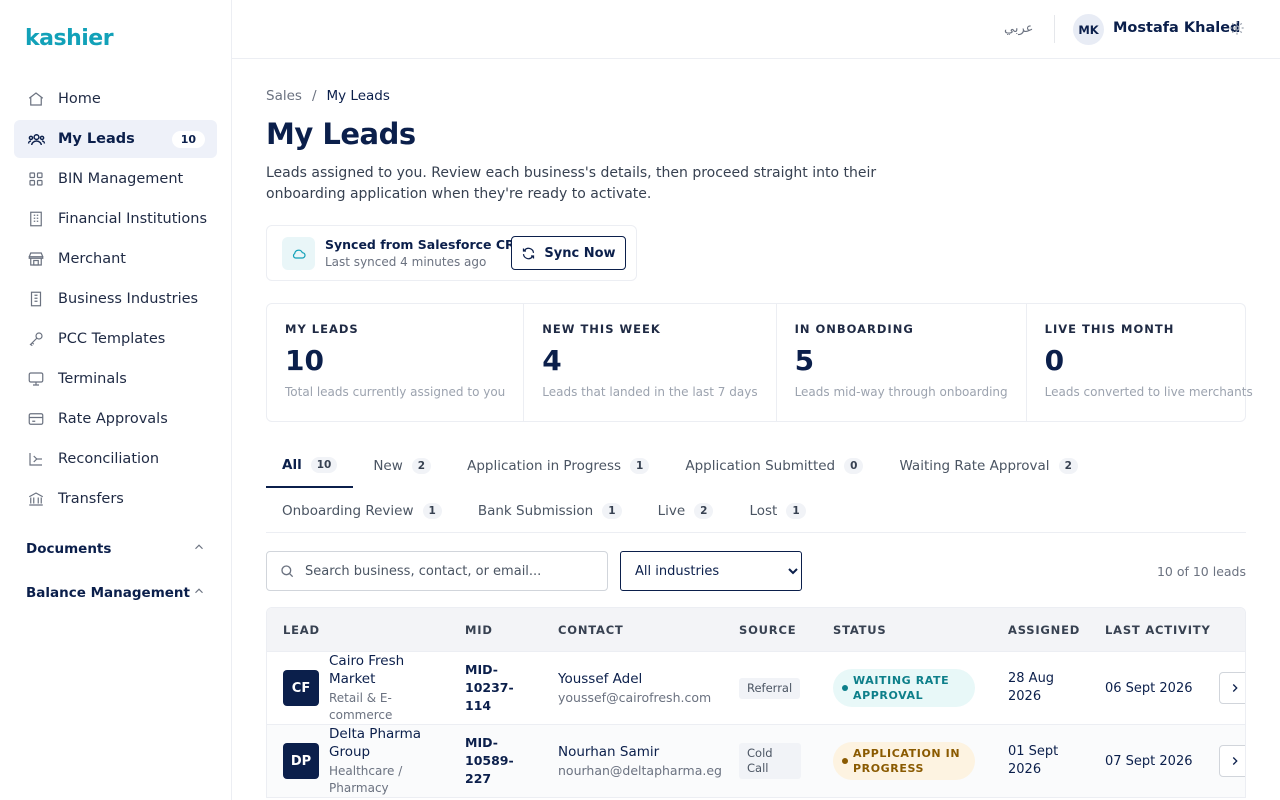 The width and height of the screenshot is (1280, 800). I want to click on tab-live: Live 2, so click(686, 511).